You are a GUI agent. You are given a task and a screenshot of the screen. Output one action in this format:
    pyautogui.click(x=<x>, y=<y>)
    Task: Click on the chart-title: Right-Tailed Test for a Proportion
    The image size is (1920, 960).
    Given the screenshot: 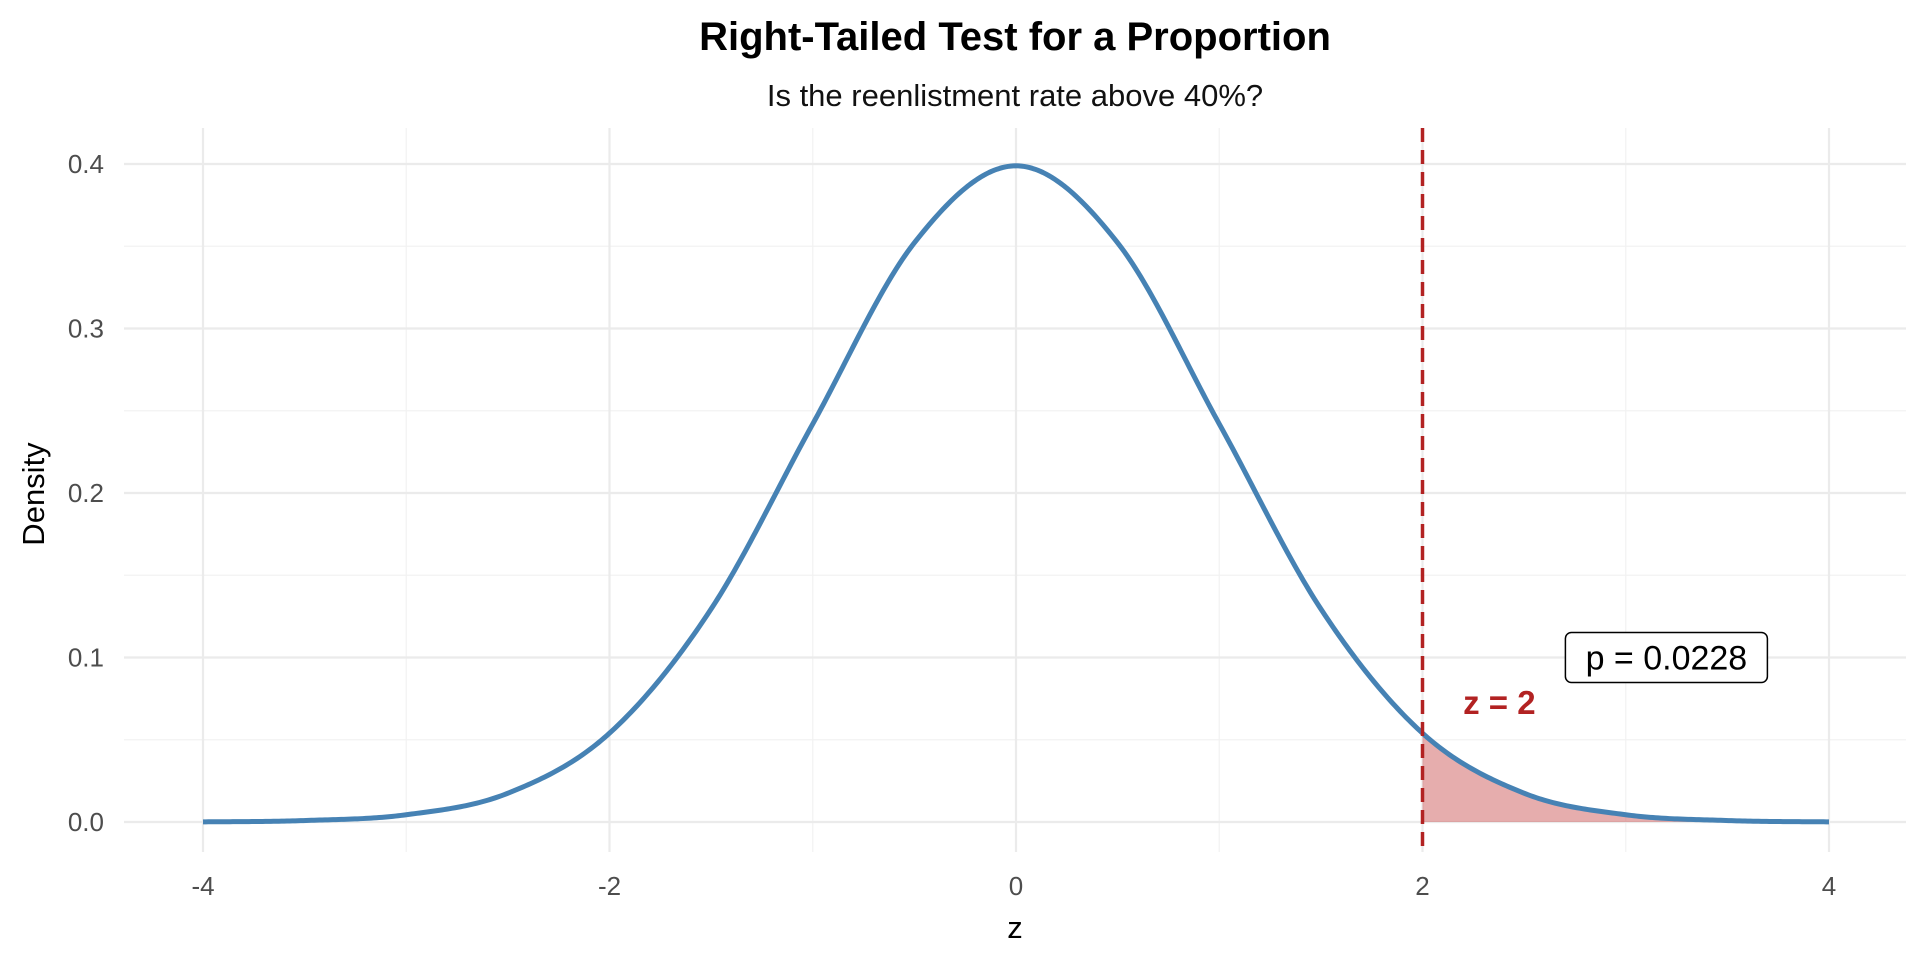 What is the action you would take?
    pyautogui.click(x=1015, y=37)
    